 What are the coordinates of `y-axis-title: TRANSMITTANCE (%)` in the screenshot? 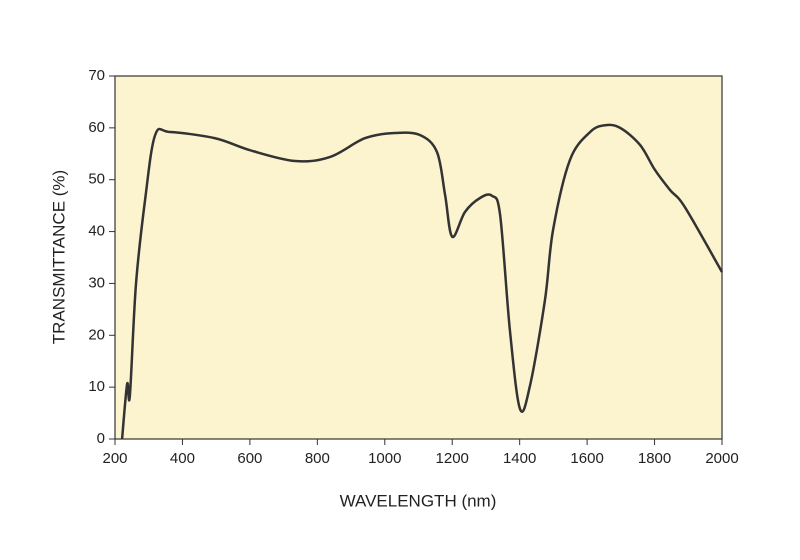 It's located at (58, 257).